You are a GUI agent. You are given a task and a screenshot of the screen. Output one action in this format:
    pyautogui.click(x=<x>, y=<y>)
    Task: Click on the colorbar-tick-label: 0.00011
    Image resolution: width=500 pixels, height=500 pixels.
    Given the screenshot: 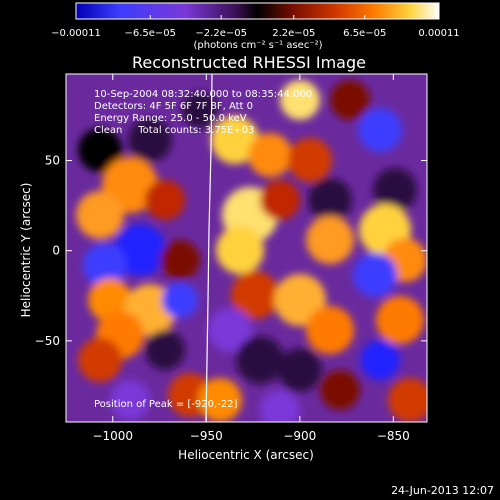 What is the action you would take?
    pyautogui.click(x=438, y=33)
    